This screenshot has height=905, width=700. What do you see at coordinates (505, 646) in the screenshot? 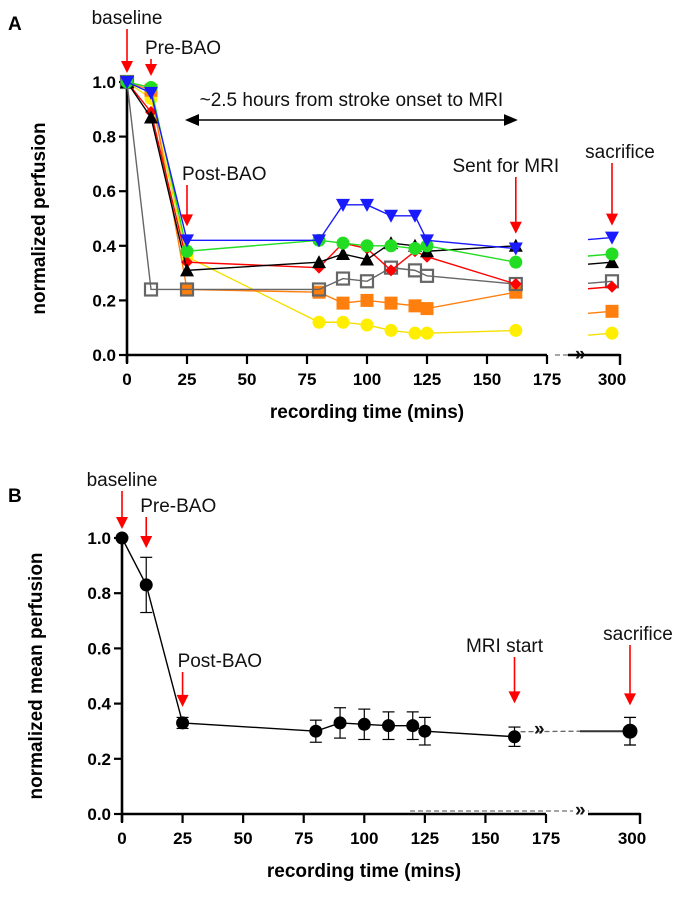
I see `annotation-label: MRI start` at bounding box center [505, 646].